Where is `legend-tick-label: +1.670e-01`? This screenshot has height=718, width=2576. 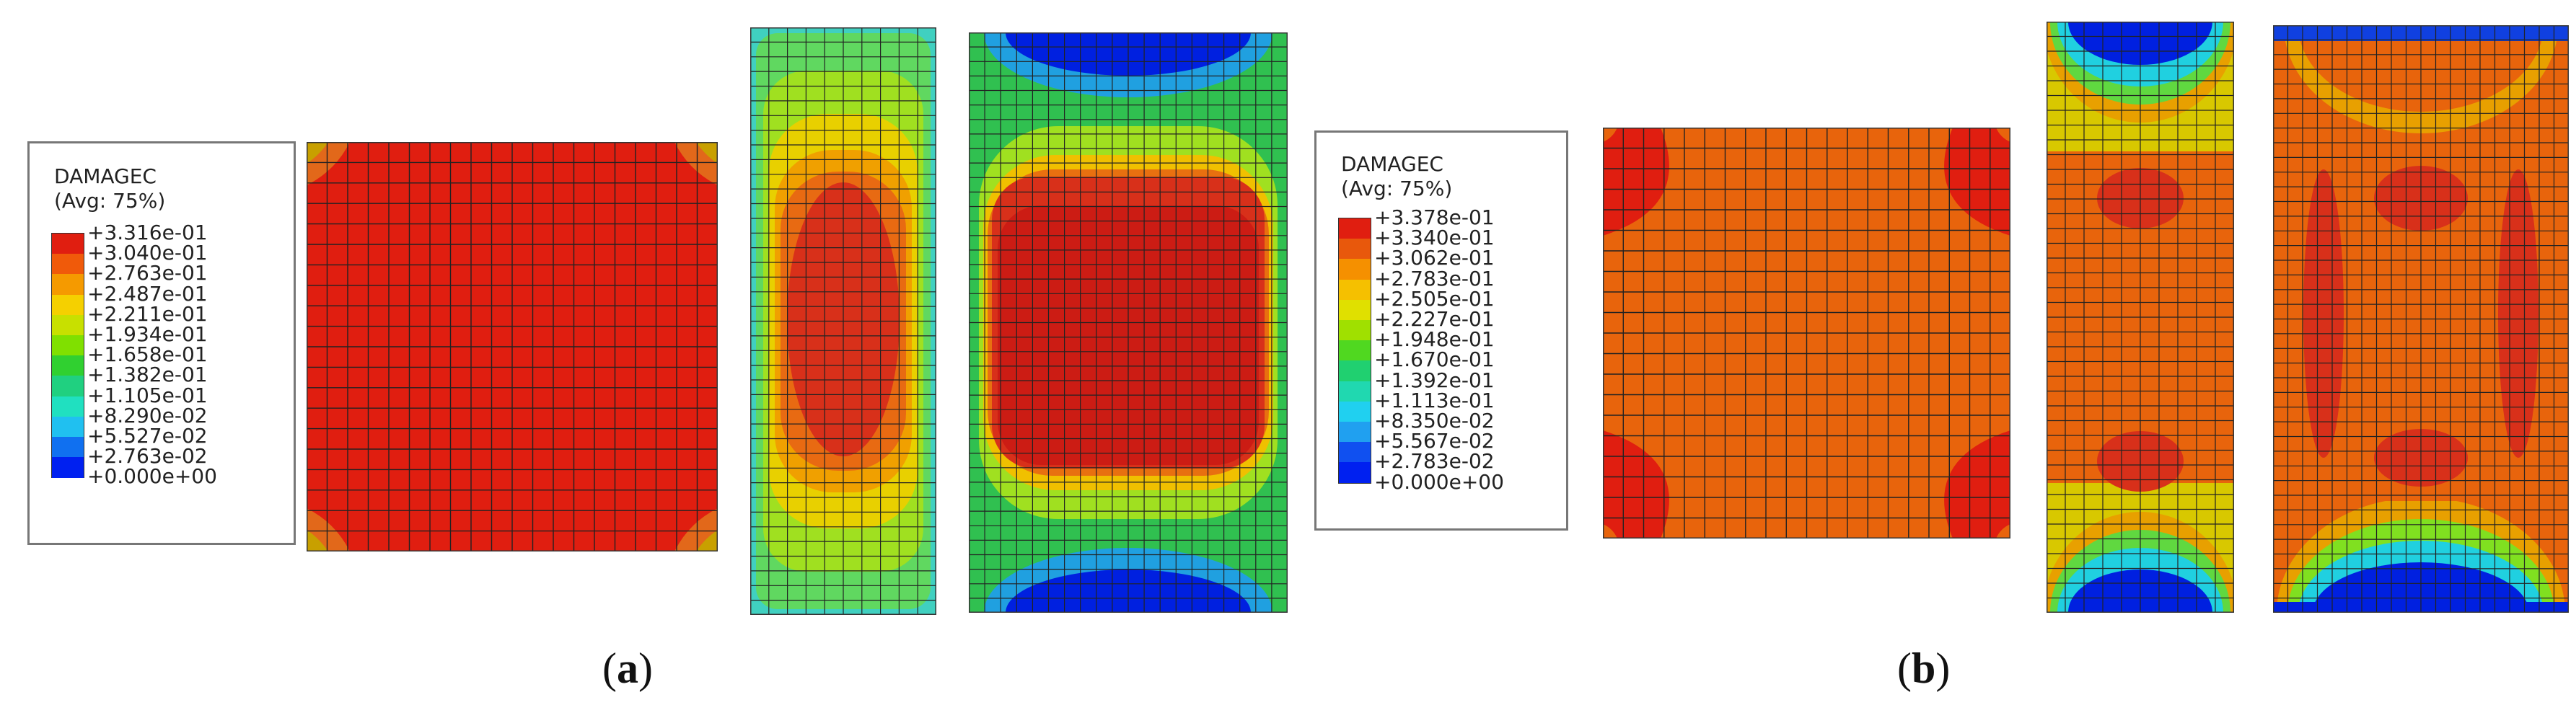
legend-tick-label: +1.670e-01 is located at coordinates (1434, 359).